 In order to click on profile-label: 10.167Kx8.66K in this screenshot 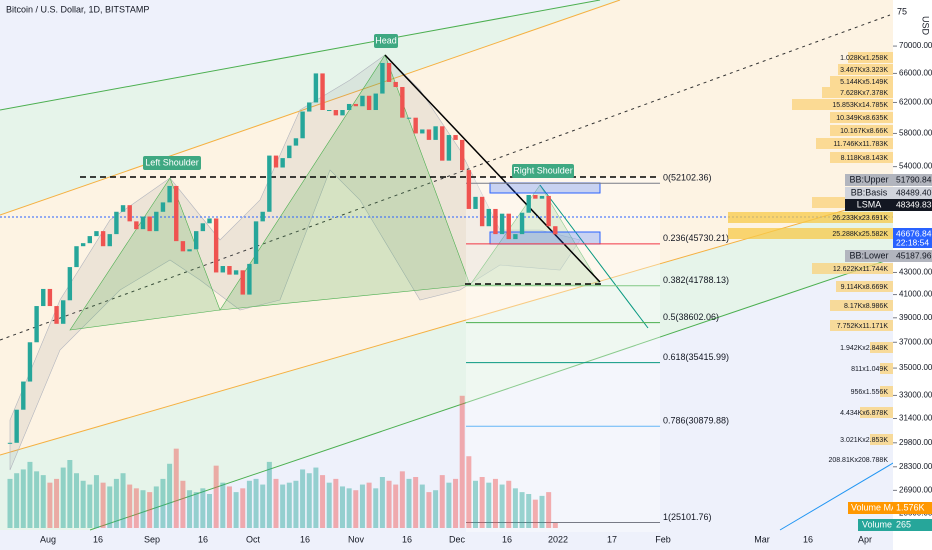, I will do `click(864, 131)`.